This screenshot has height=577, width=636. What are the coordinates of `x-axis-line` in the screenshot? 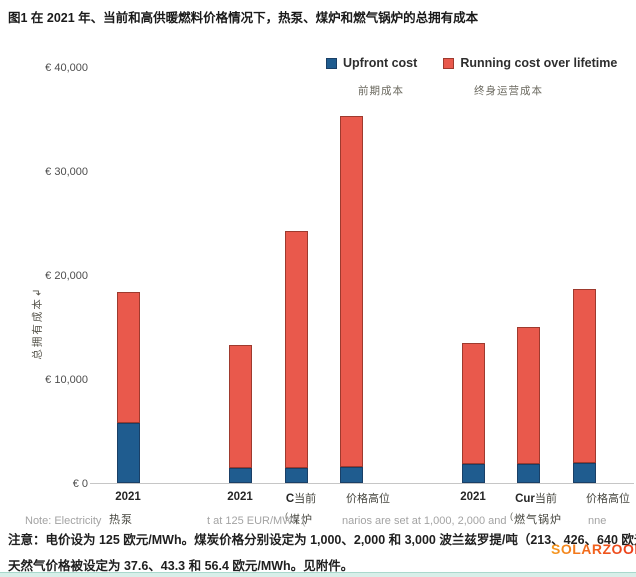 It's located at (362, 483).